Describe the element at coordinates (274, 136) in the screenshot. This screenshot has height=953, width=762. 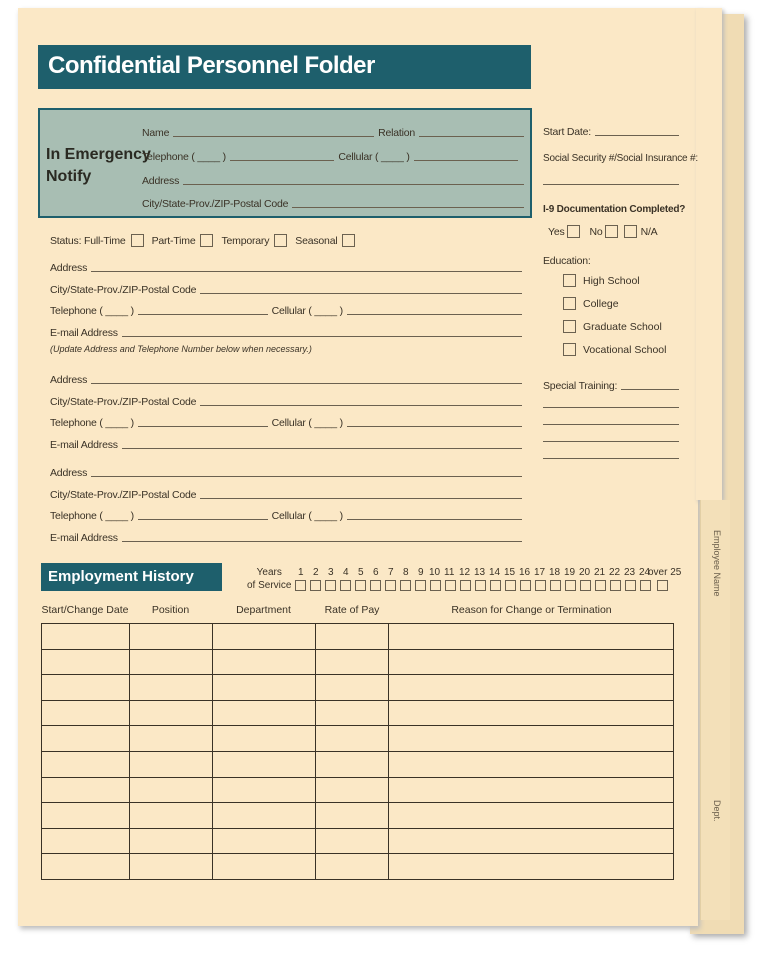
I see `name-field` at that location.